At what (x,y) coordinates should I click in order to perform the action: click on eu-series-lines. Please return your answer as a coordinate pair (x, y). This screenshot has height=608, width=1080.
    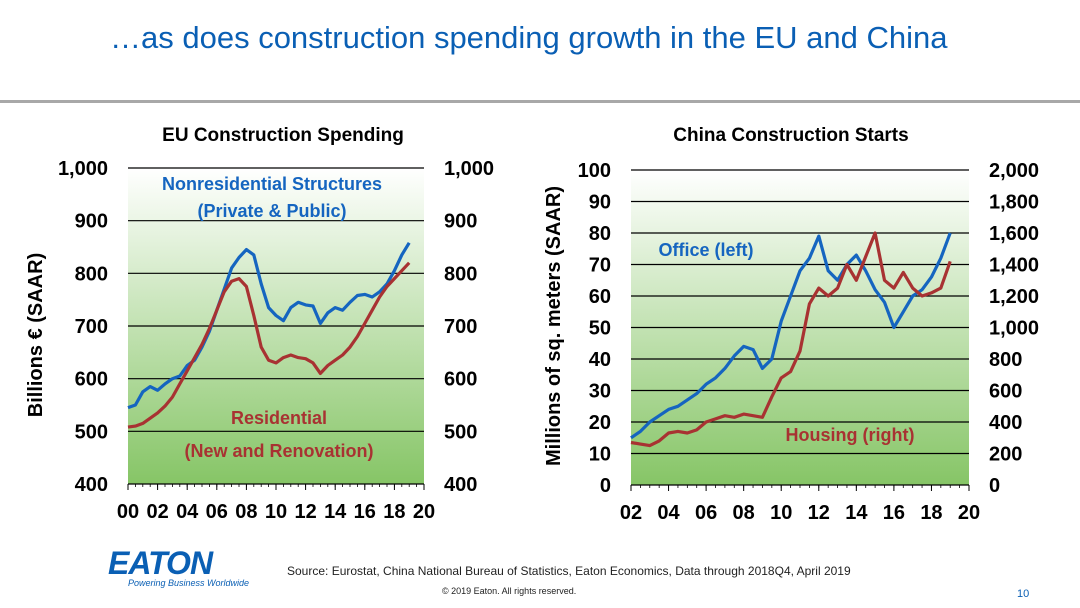
    Looking at the image, I should click on (269, 335).